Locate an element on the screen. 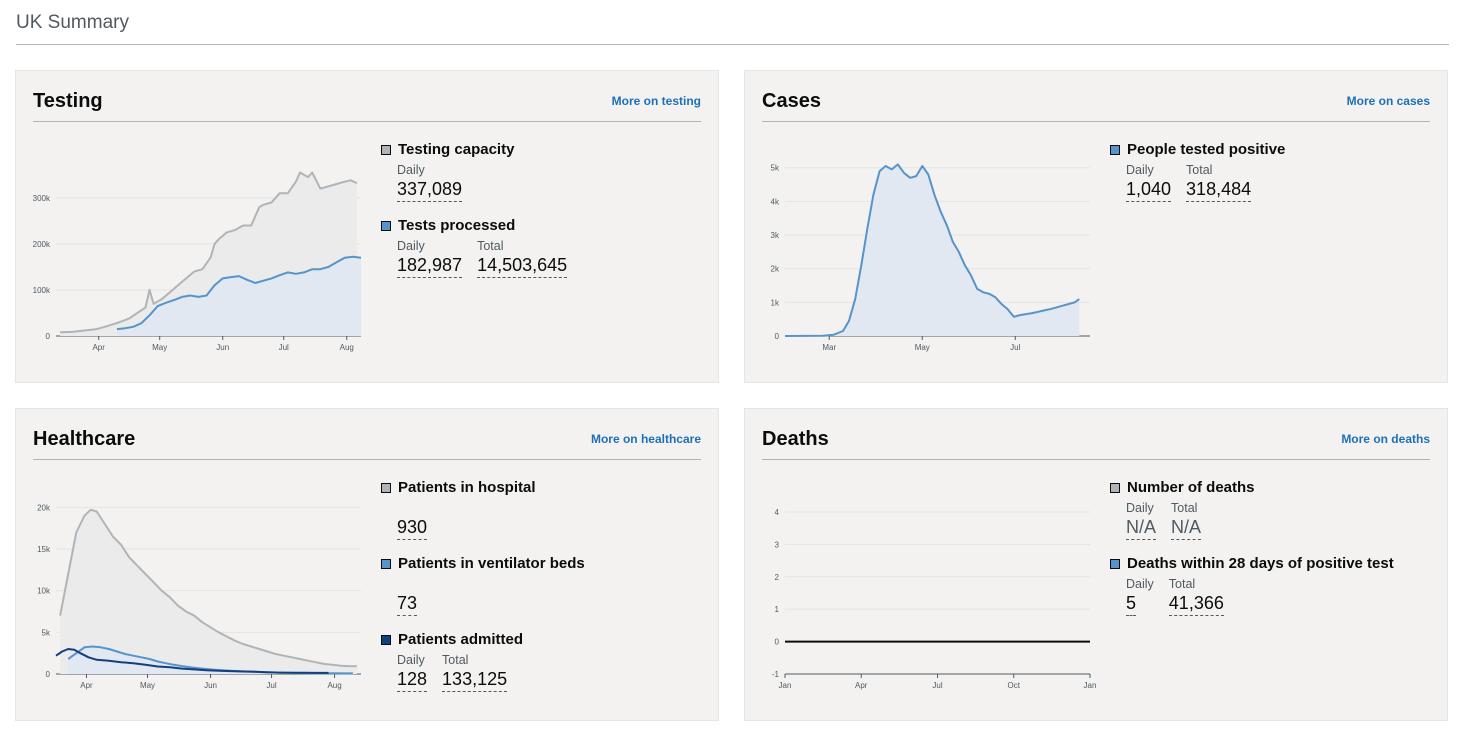  page-title: UK Summary is located at coordinates (72, 22).